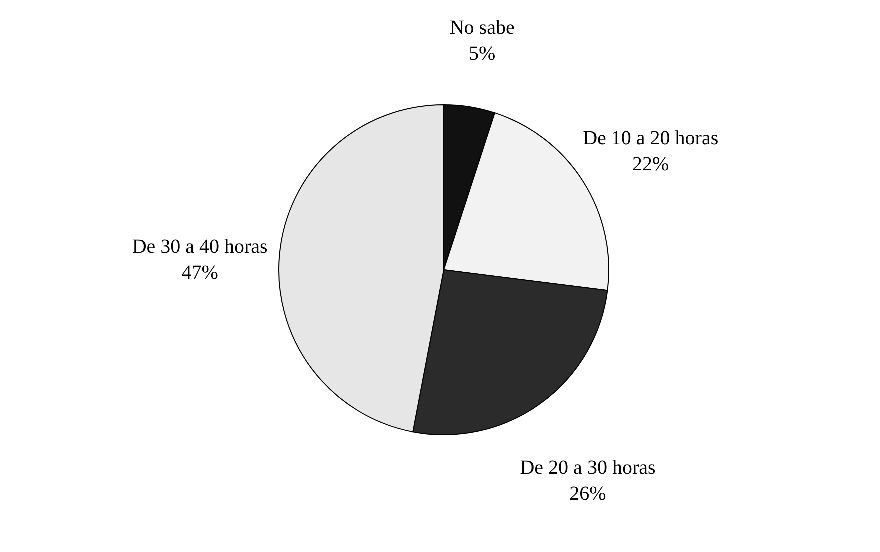 This screenshot has height=552, width=880. Describe the element at coordinates (482, 28) in the screenshot. I see `slice-label: No sabe` at that location.